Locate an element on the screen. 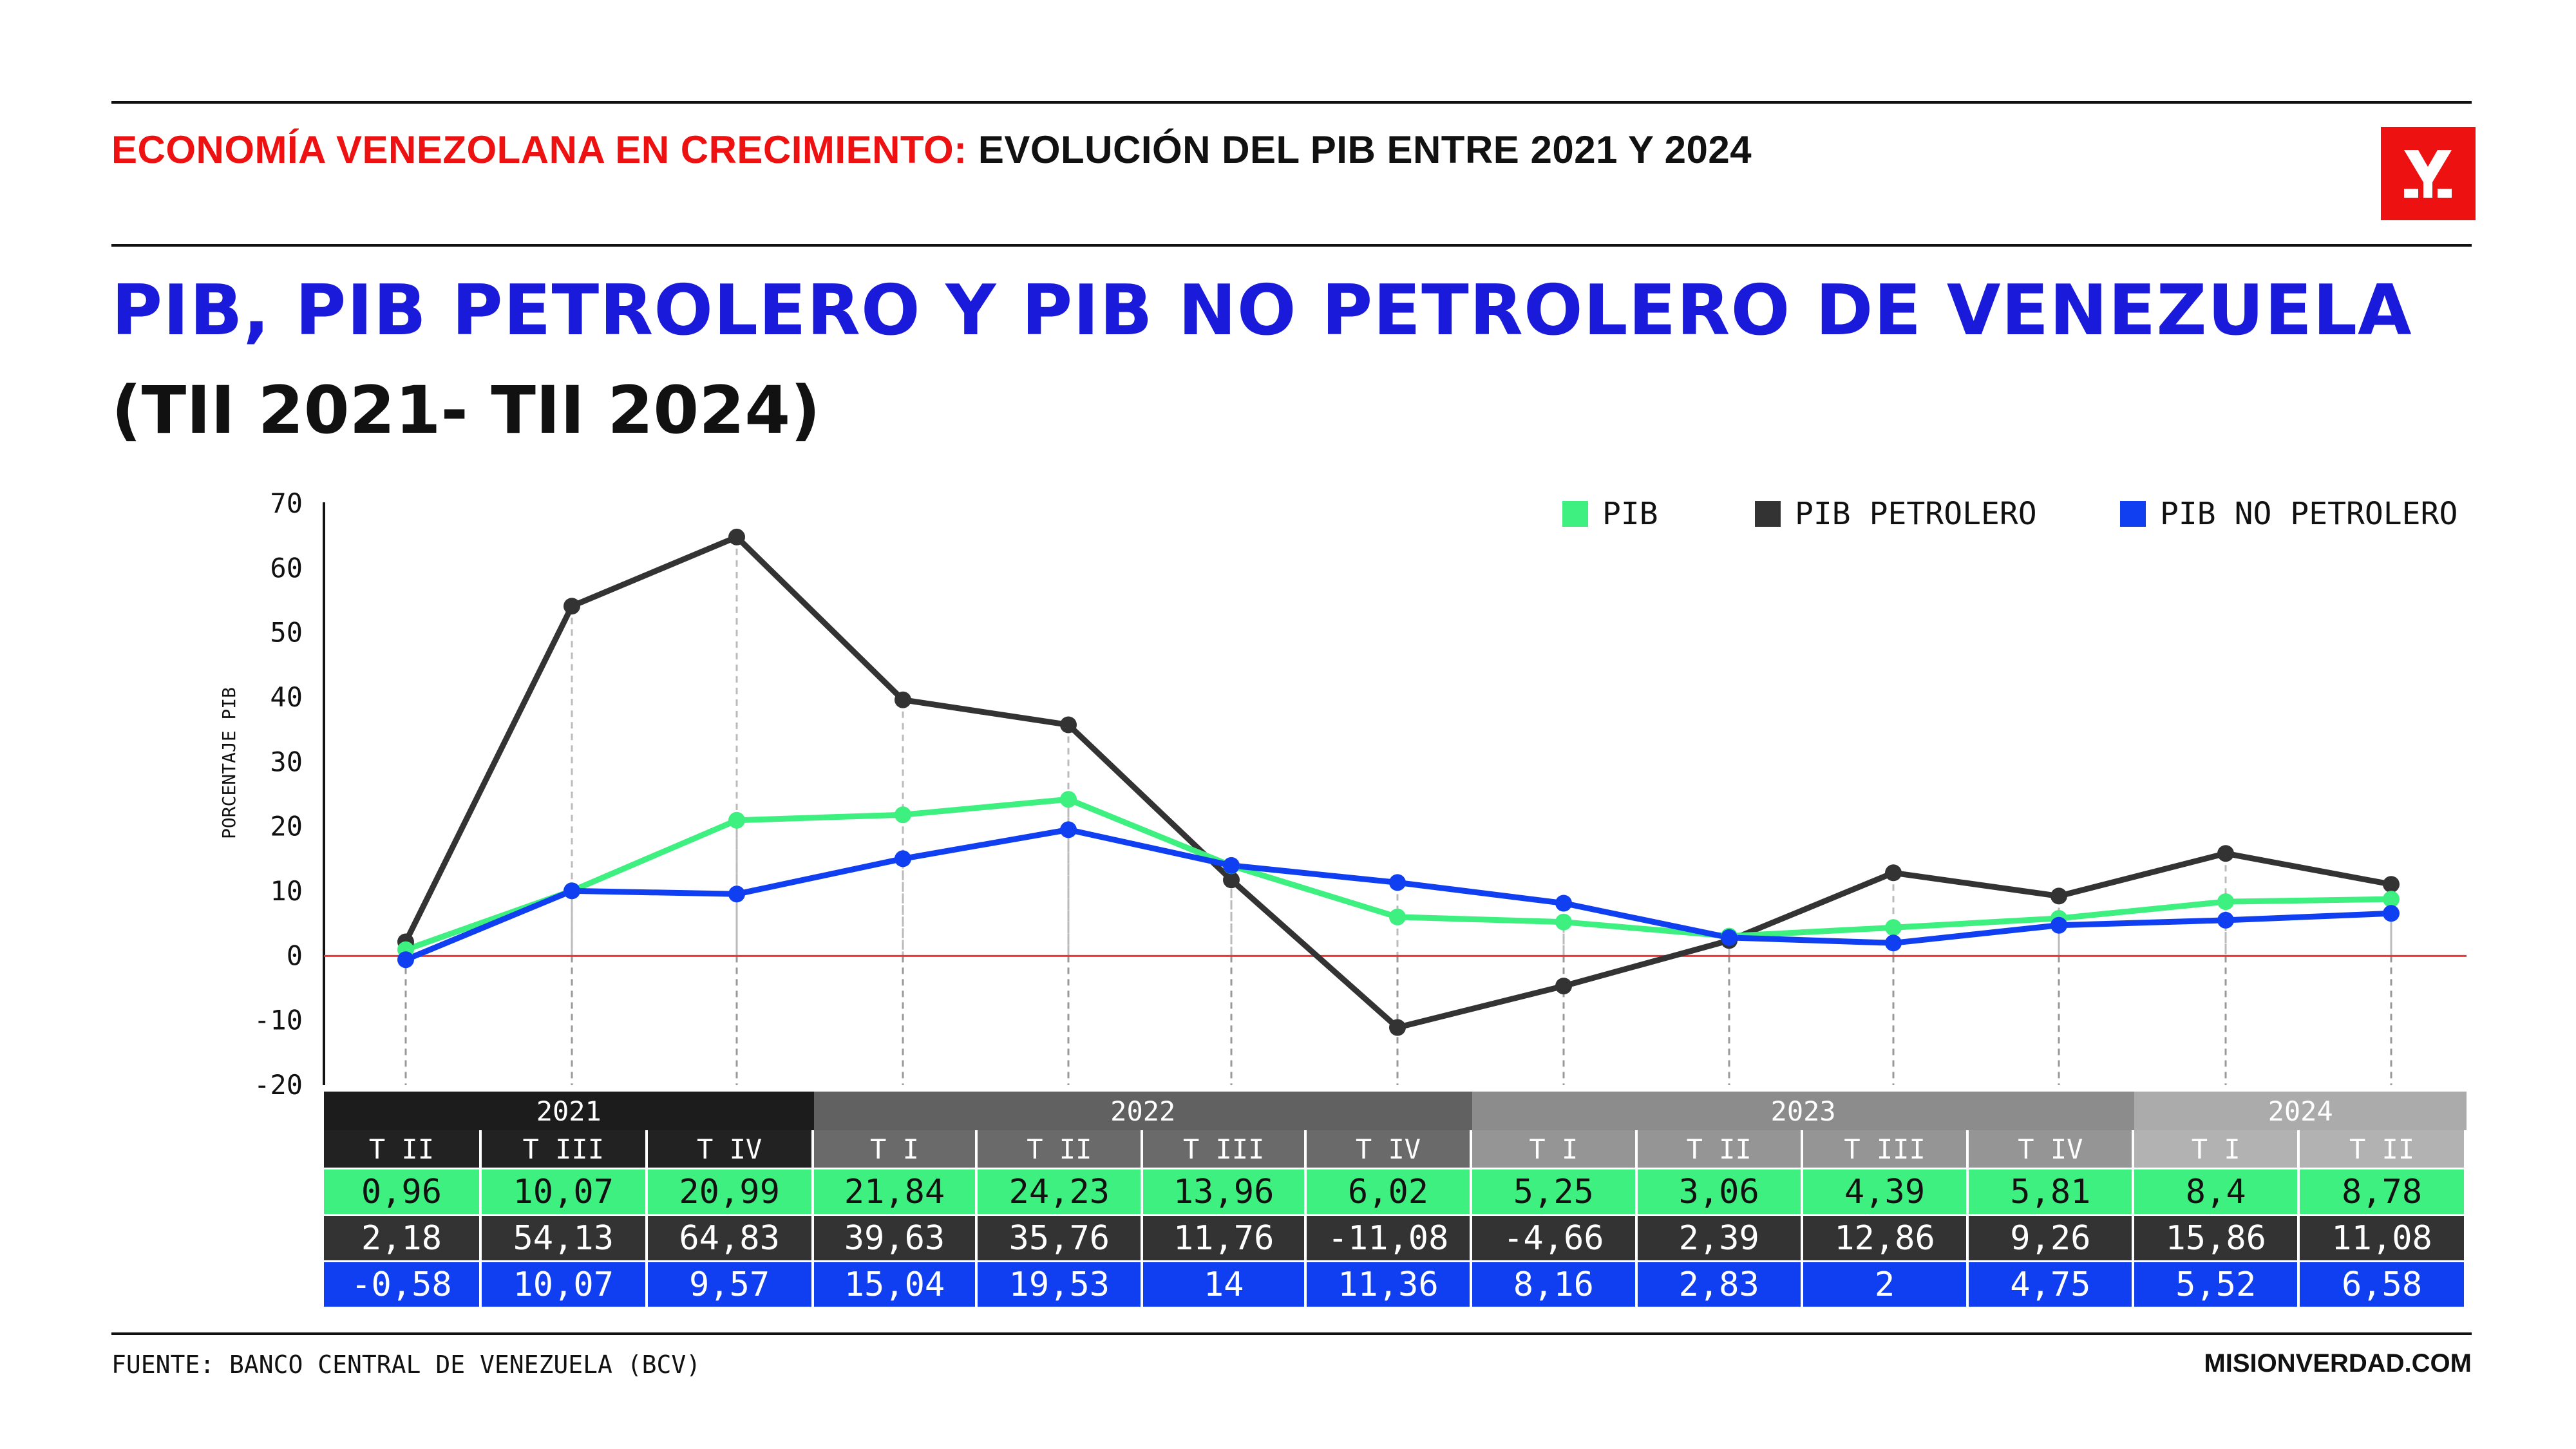  table-cell: 5,81 is located at coordinates (2052, 1191).